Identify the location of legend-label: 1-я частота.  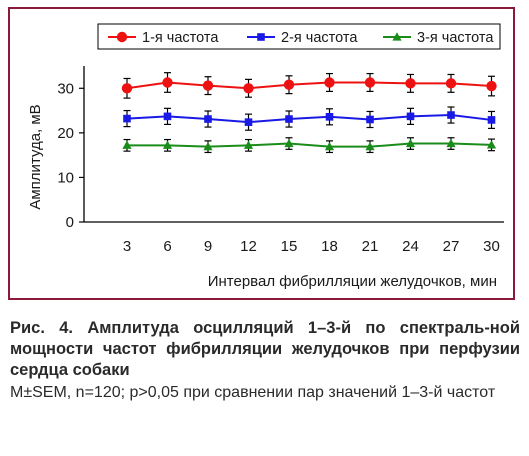
(180, 38).